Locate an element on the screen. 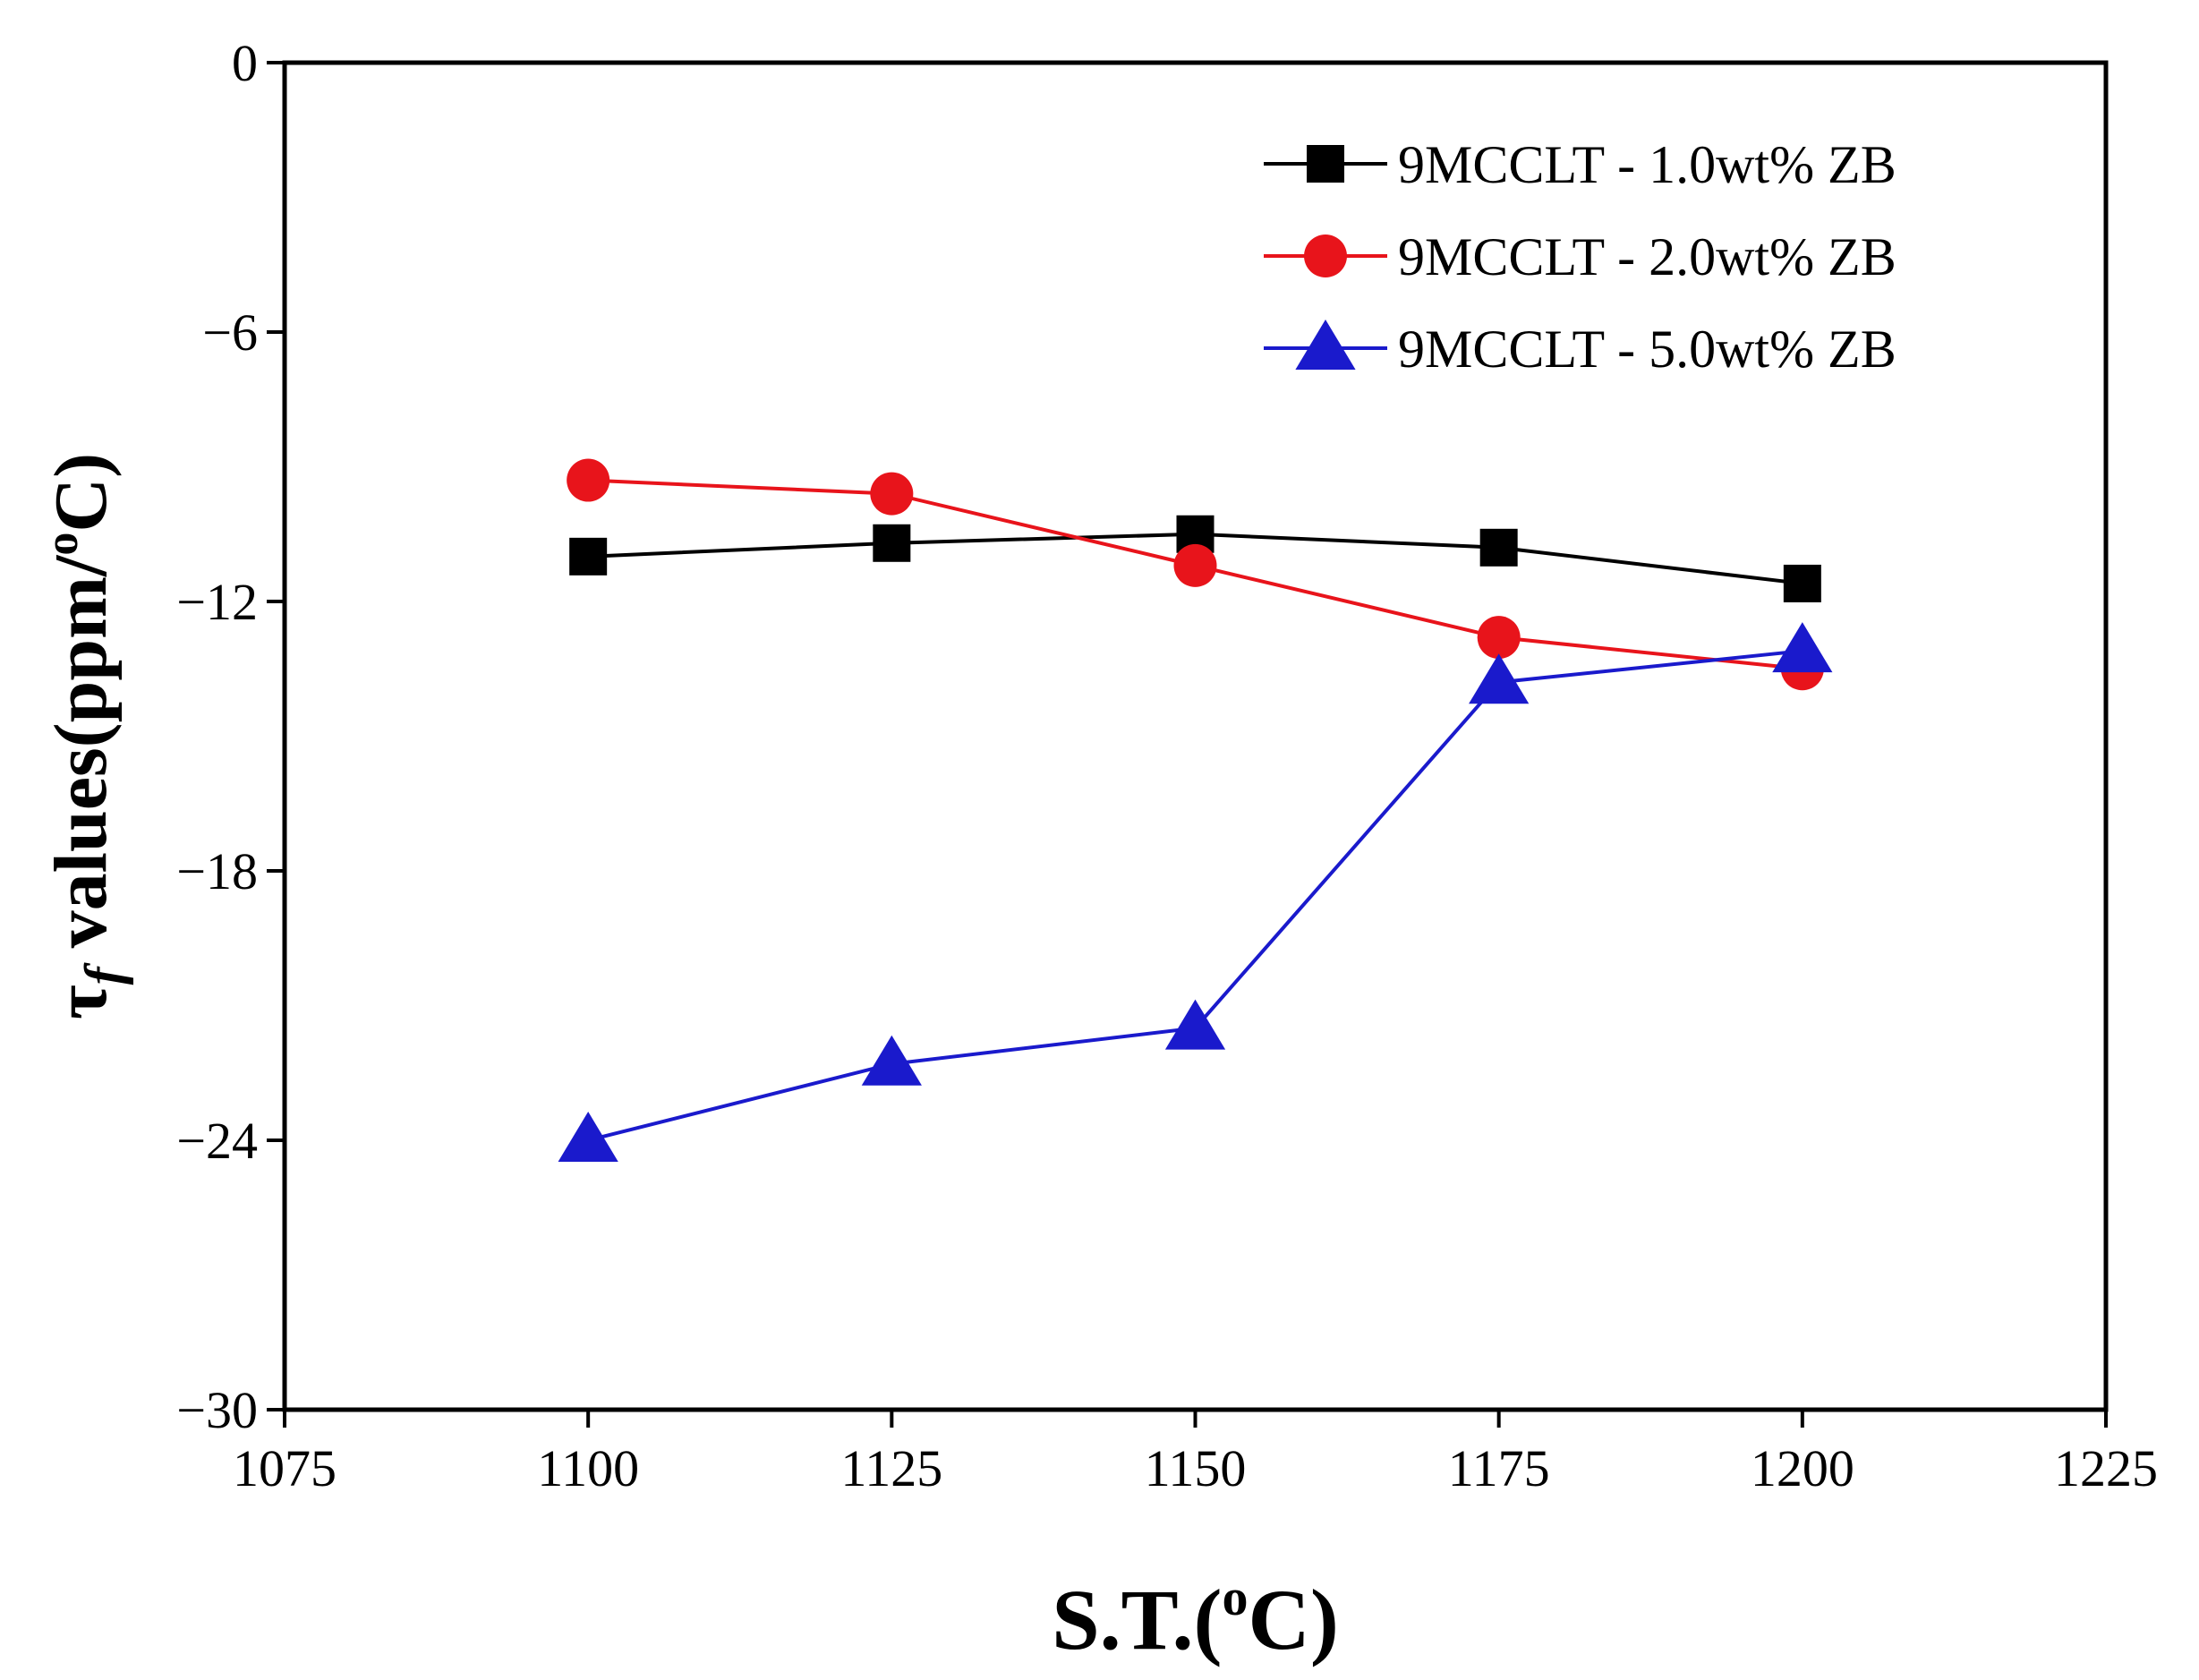 This screenshot has width=2199, height=1680. y-axis-title: τf values(ppm/oC) is located at coordinates (85, 736).